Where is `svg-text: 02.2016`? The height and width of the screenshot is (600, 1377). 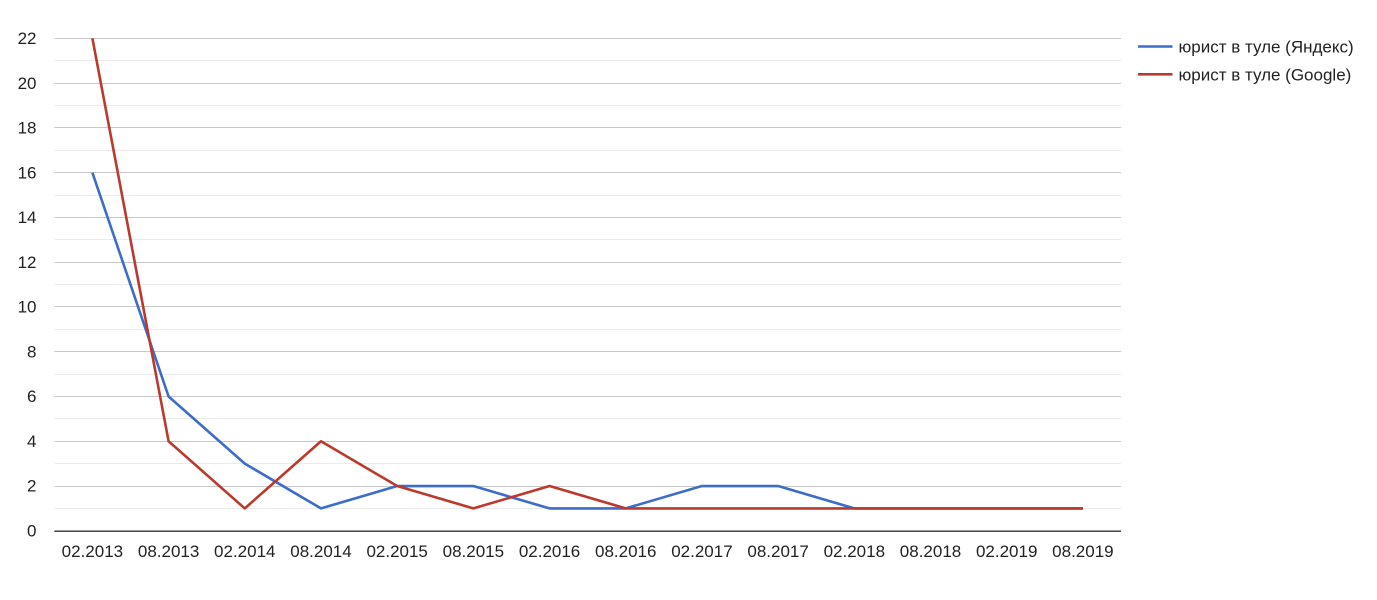
svg-text: 02.2016 is located at coordinates (549, 551).